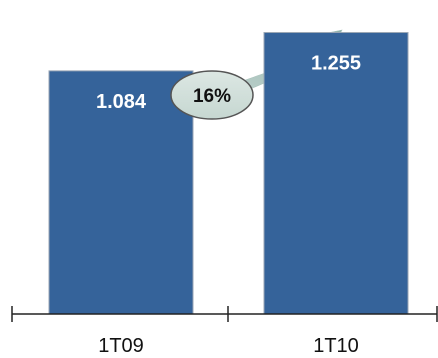 This screenshot has width=438, height=358. I want to click on growth-badge: 16%, so click(212, 95).